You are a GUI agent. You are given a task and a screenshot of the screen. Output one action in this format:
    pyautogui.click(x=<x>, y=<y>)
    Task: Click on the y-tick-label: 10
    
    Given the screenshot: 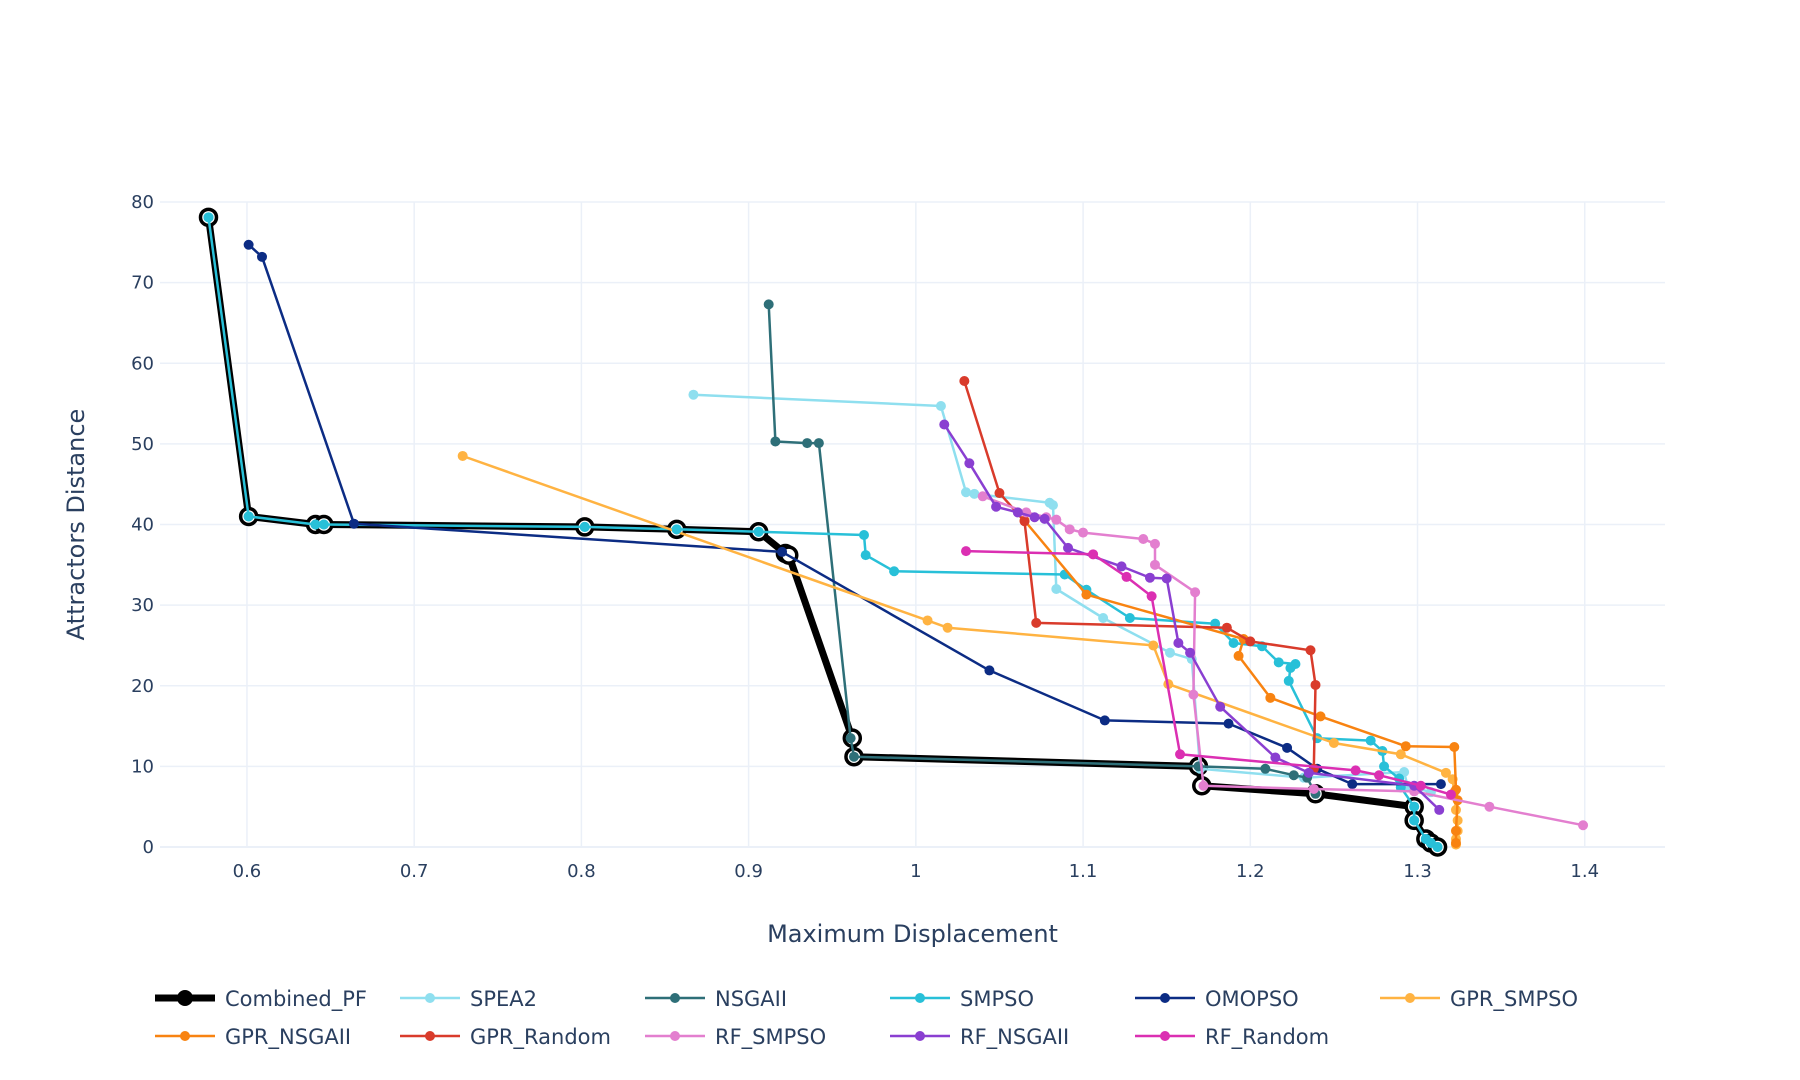 What is the action you would take?
    pyautogui.click(x=142, y=766)
    